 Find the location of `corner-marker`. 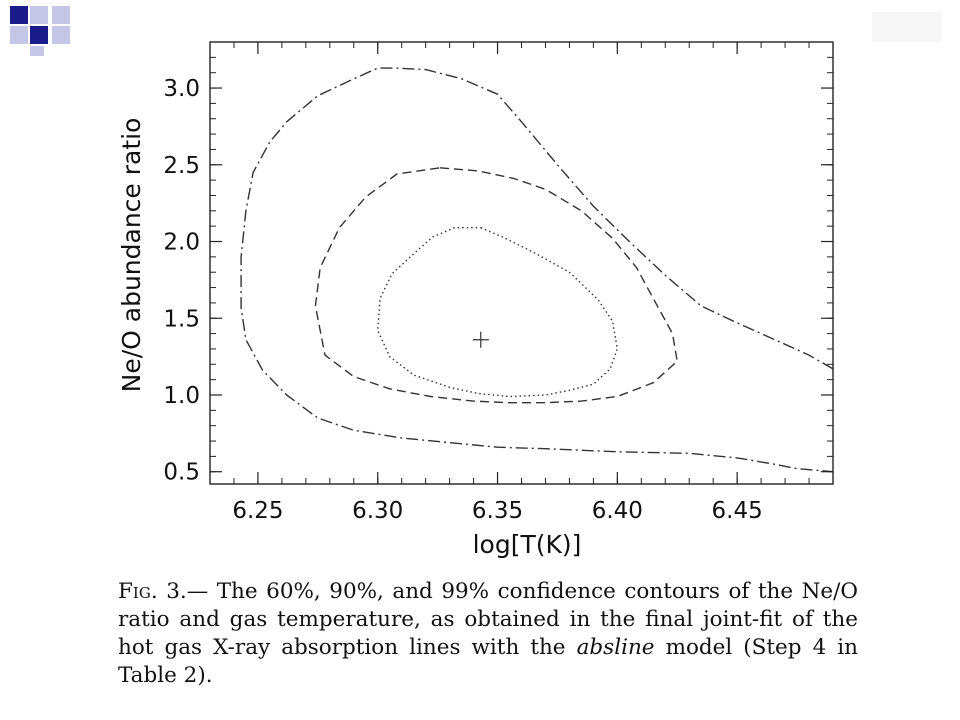

corner-marker is located at coordinates (907, 27).